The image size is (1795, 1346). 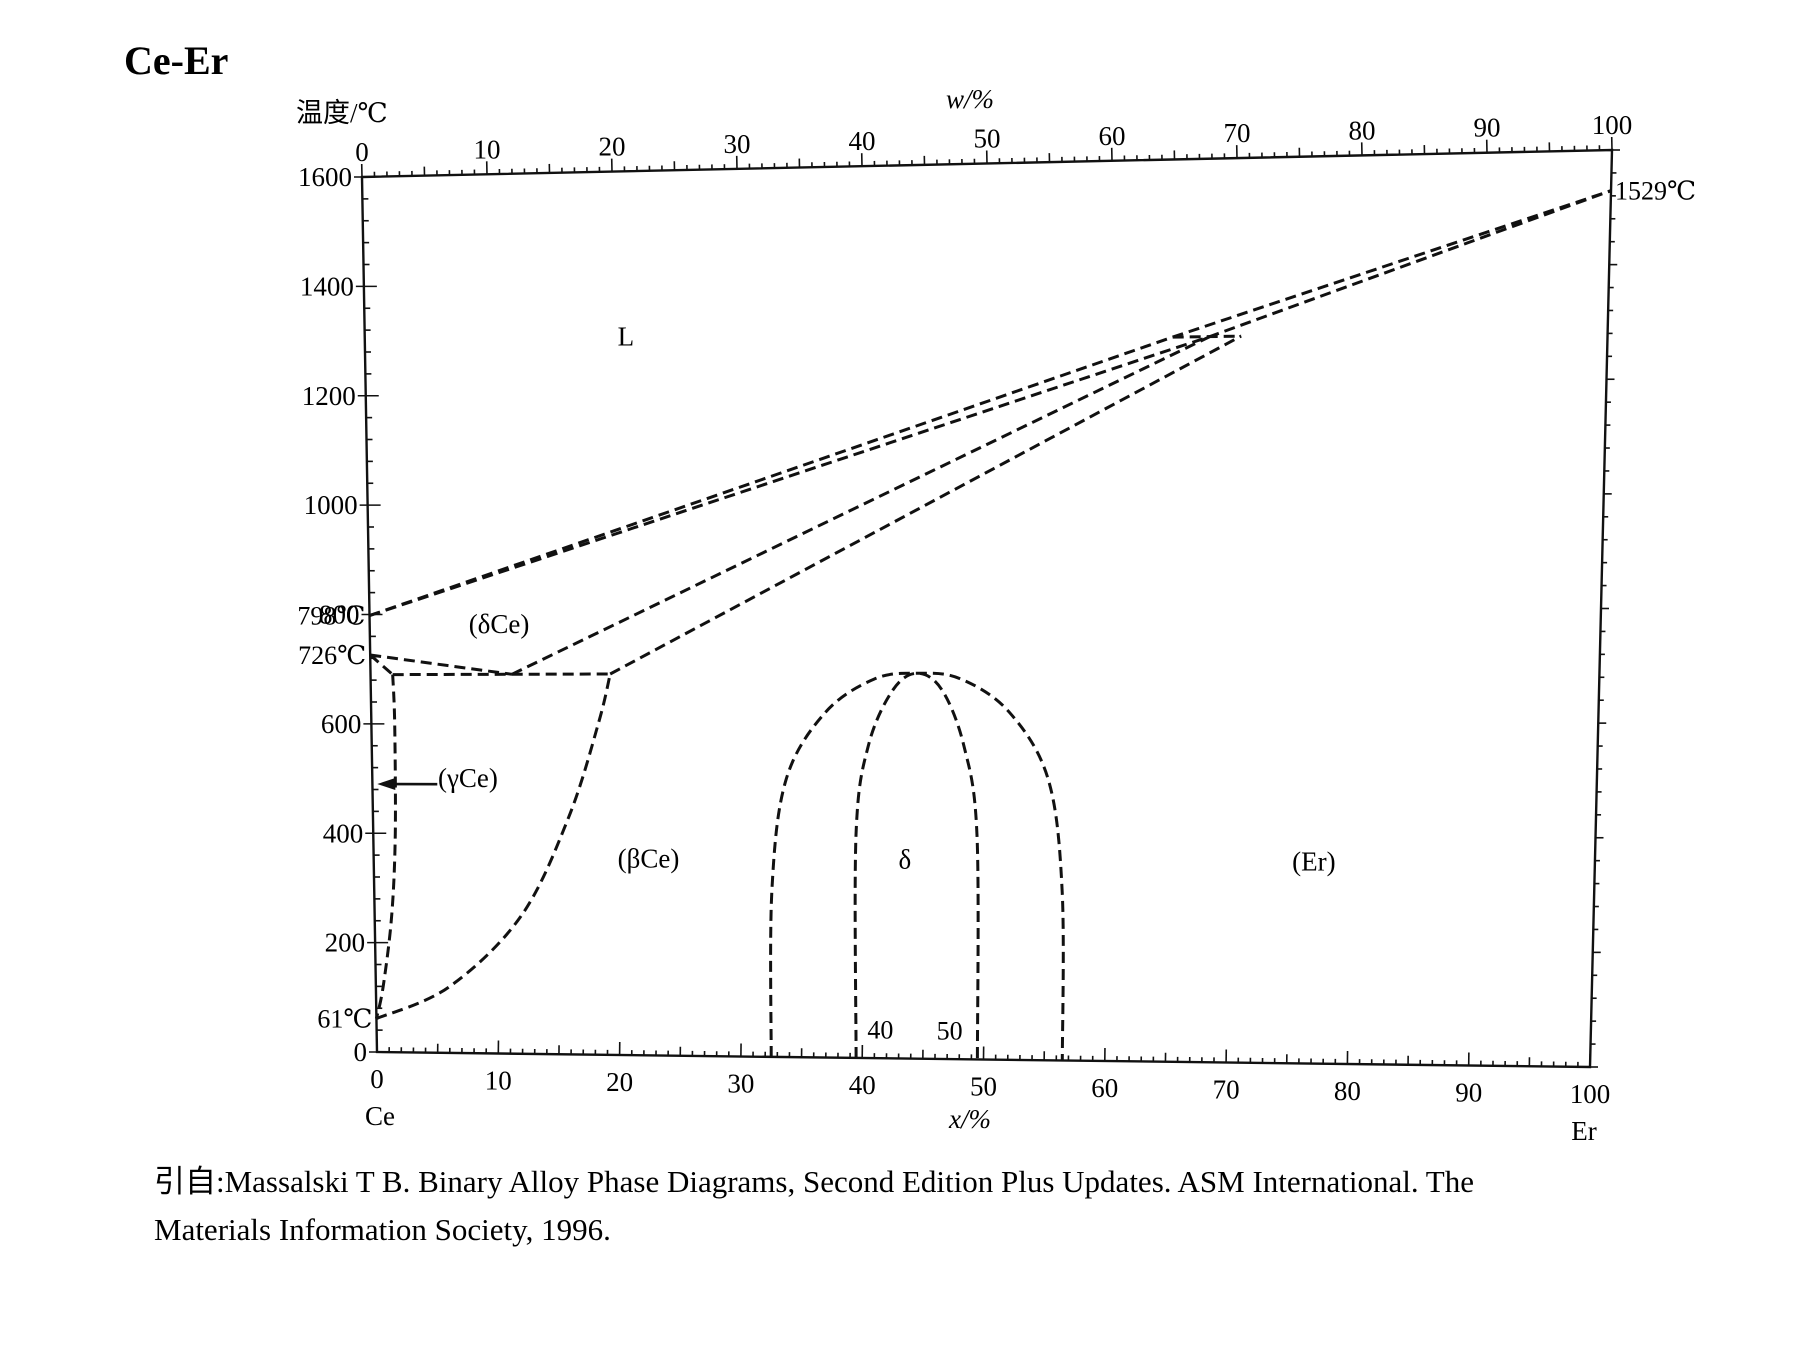 What do you see at coordinates (1612, 125) in the screenshot?
I see `x2-tick-label: 100` at bounding box center [1612, 125].